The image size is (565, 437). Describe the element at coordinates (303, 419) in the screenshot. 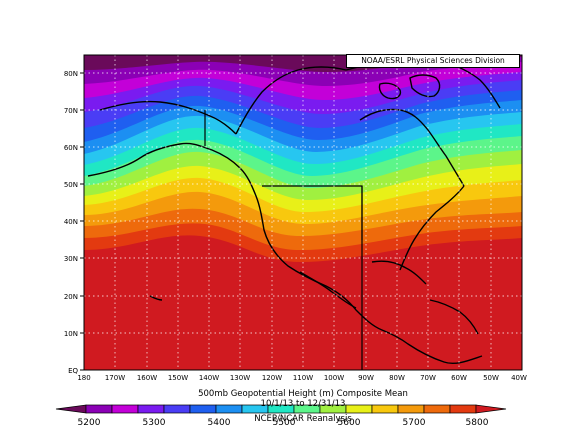

I see `source-label: NCEP/NCAR Reanalysis` at that location.